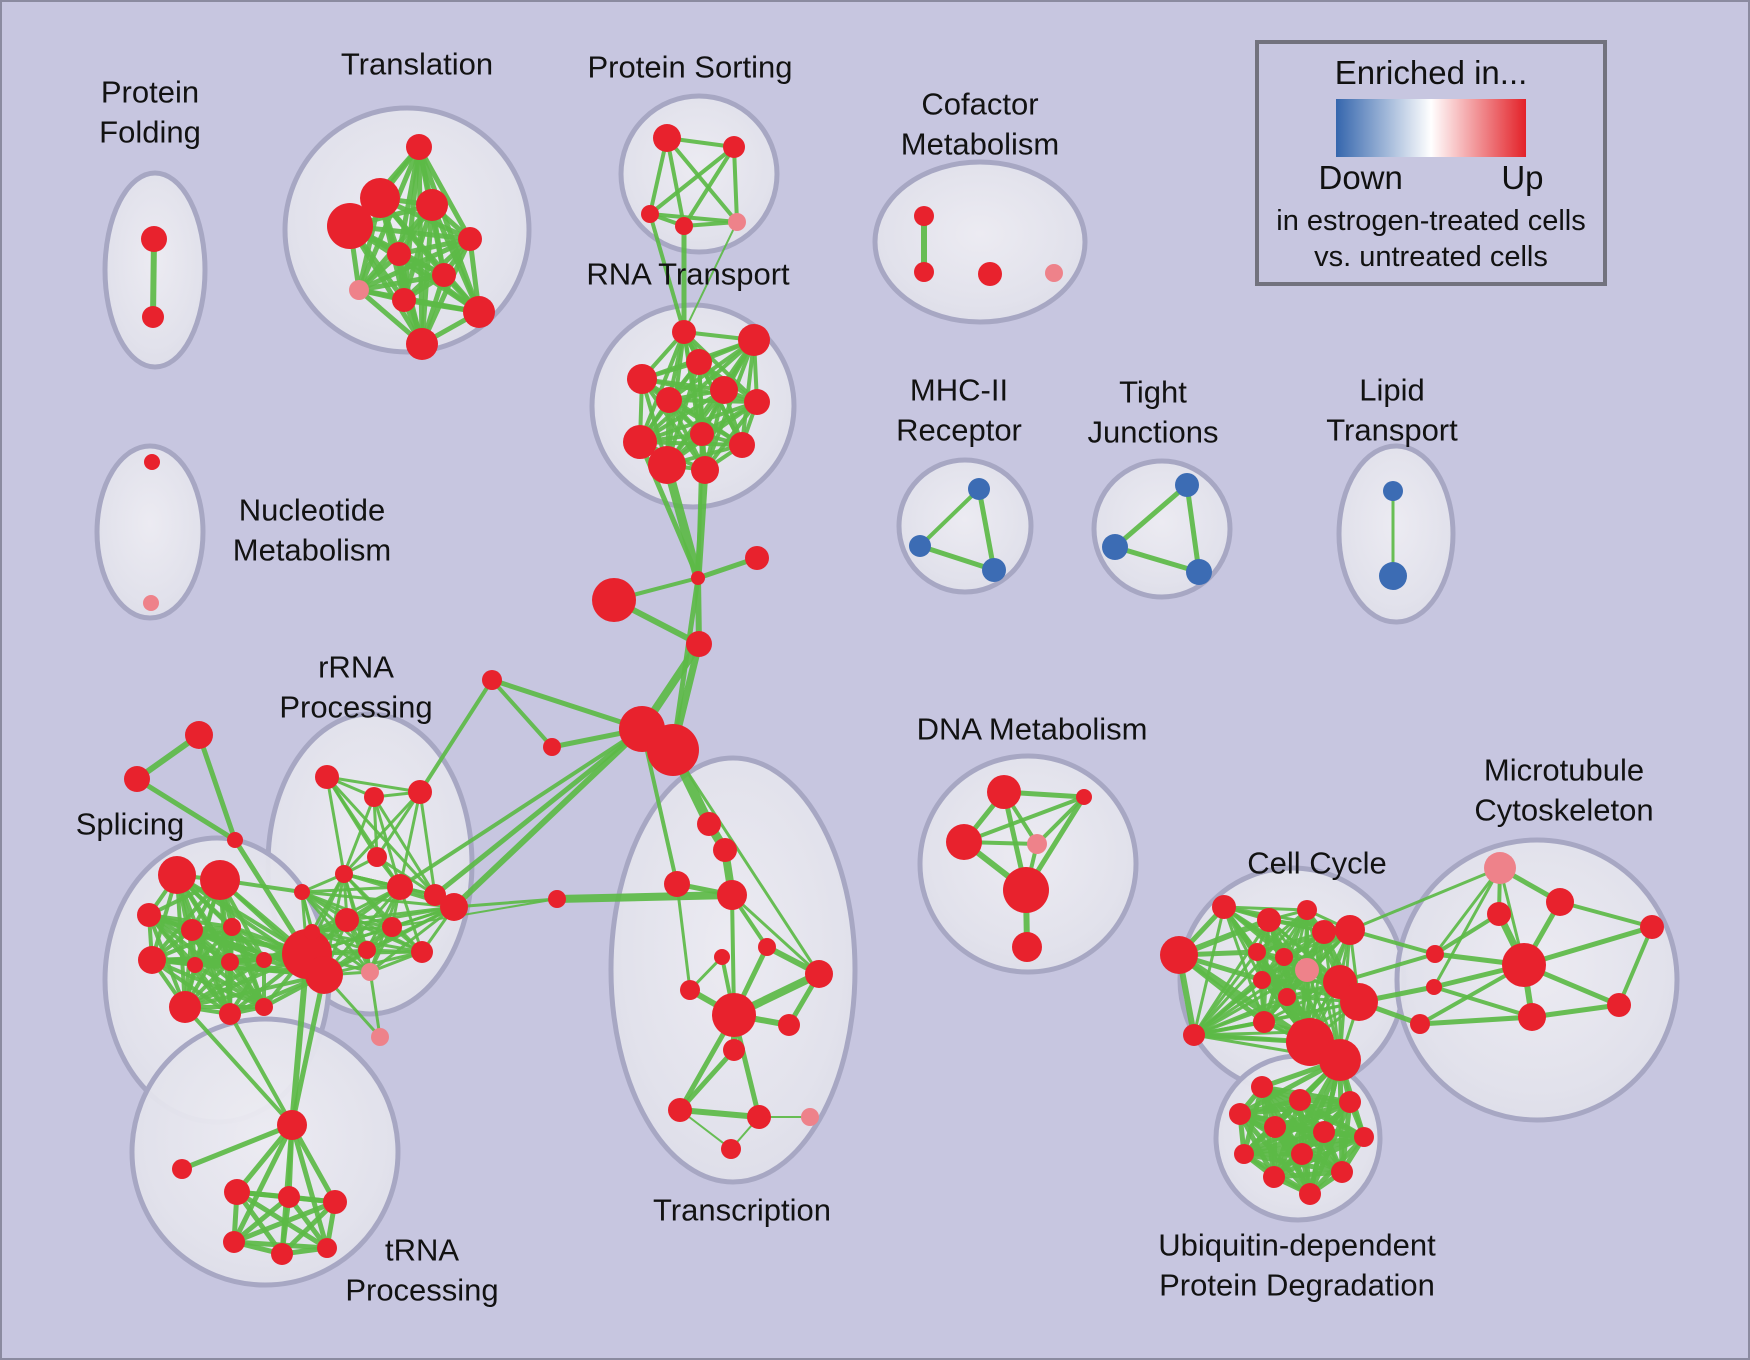 Image resolution: width=1750 pixels, height=1360 pixels. I want to click on edge-RT7-RT12, so click(731, 436).